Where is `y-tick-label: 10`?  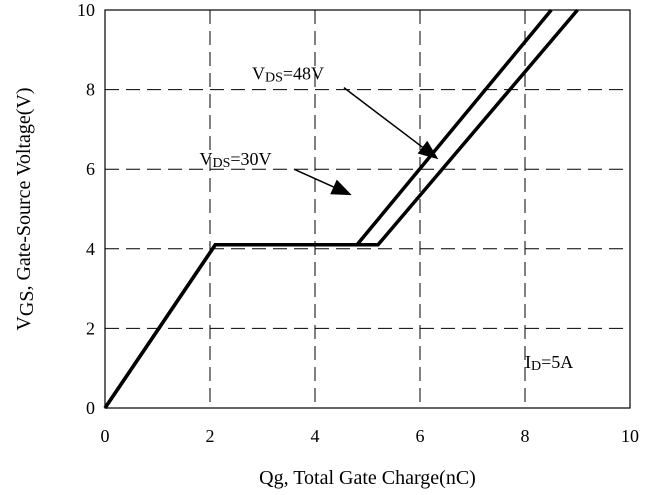
y-tick-label: 10 is located at coordinates (86, 10).